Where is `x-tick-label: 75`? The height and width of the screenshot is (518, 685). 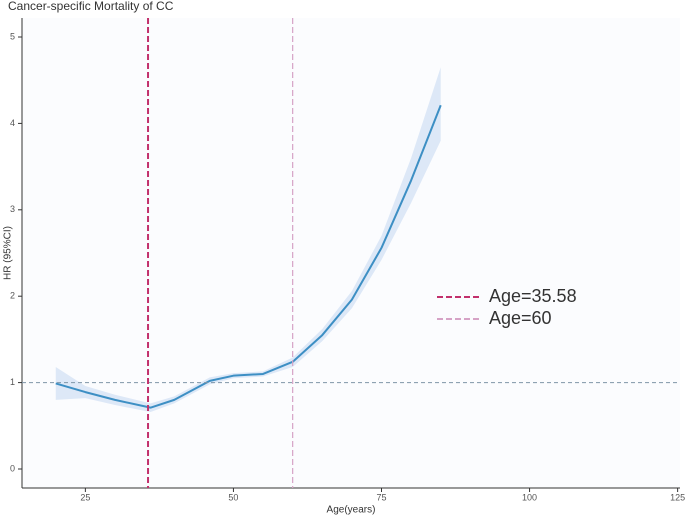 x-tick-label: 75 is located at coordinates (381, 497).